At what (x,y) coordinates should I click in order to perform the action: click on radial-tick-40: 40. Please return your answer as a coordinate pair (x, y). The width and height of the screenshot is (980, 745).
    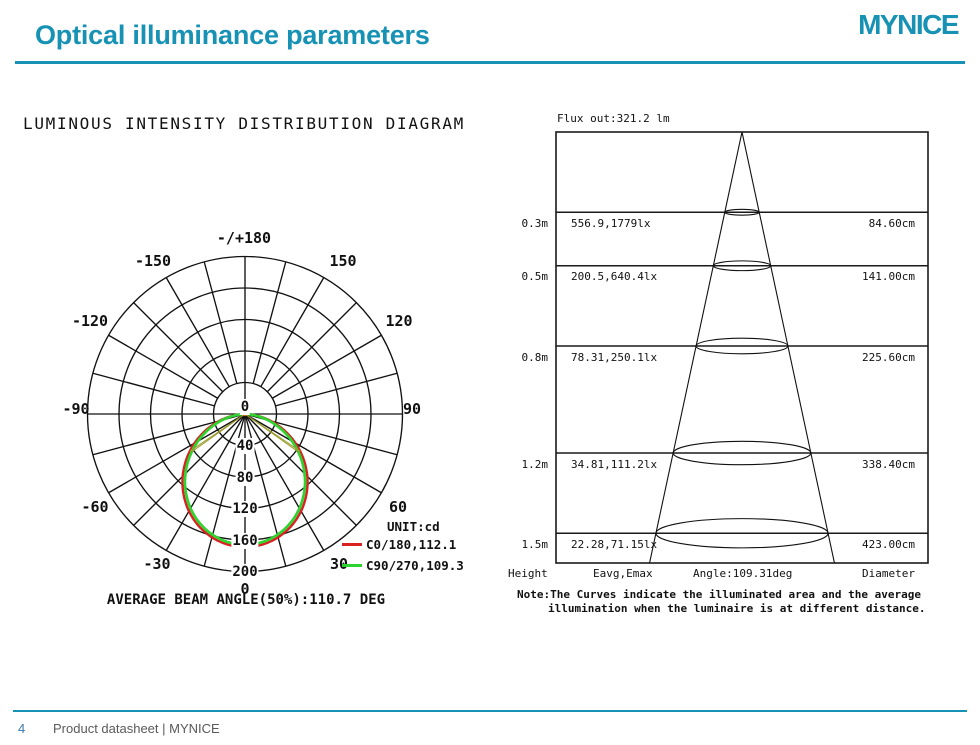
    Looking at the image, I should click on (245, 446).